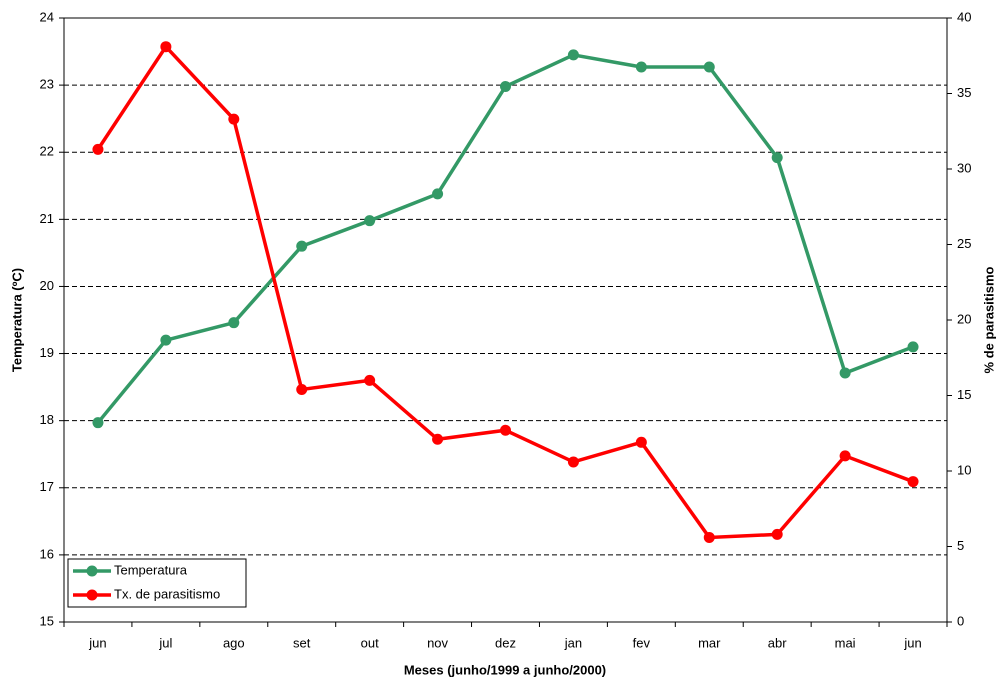 This screenshot has height=681, width=1000. Describe the element at coordinates (964, 318) in the screenshot. I see `y2-tick-label: 20` at that location.